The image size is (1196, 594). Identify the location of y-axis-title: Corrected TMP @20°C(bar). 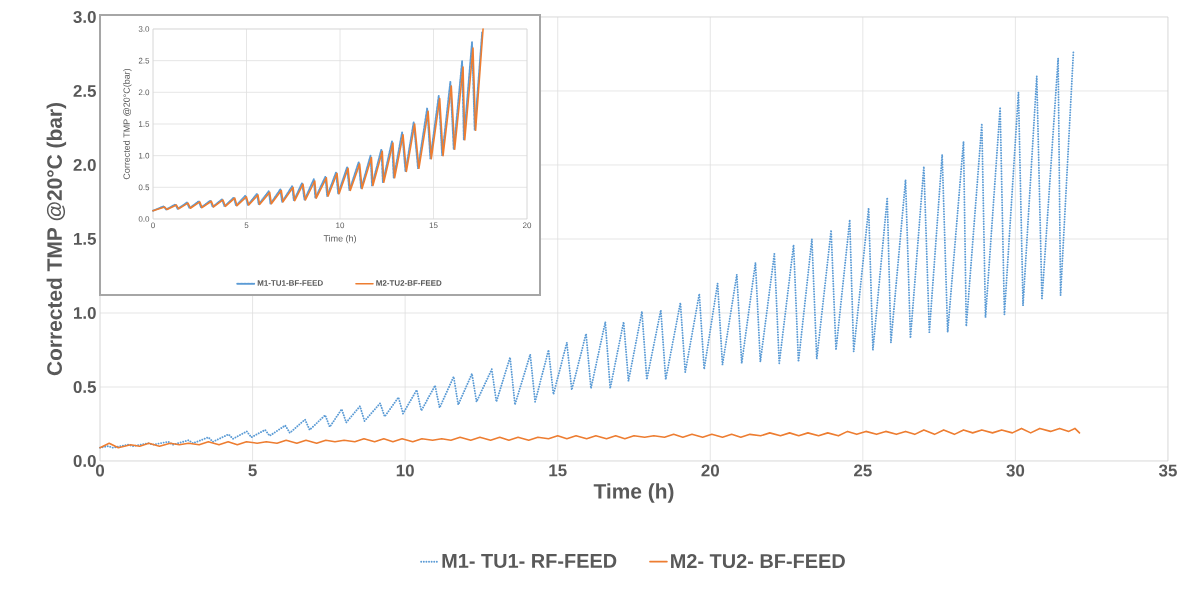
(127, 124).